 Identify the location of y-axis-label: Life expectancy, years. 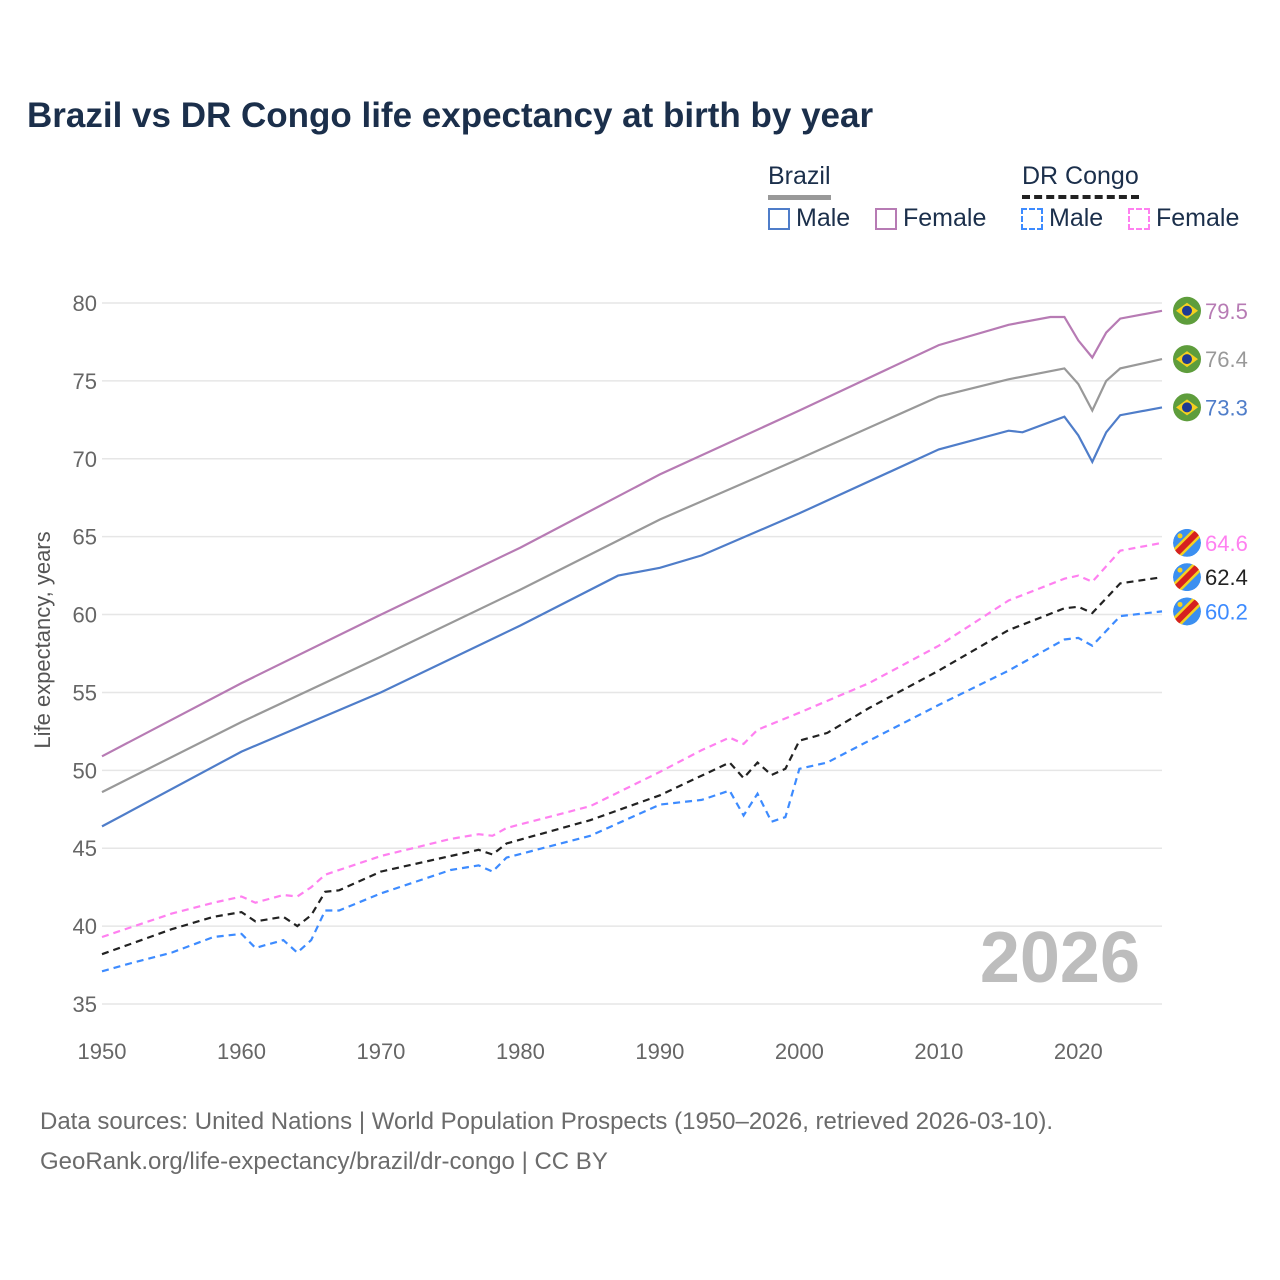
(42, 639).